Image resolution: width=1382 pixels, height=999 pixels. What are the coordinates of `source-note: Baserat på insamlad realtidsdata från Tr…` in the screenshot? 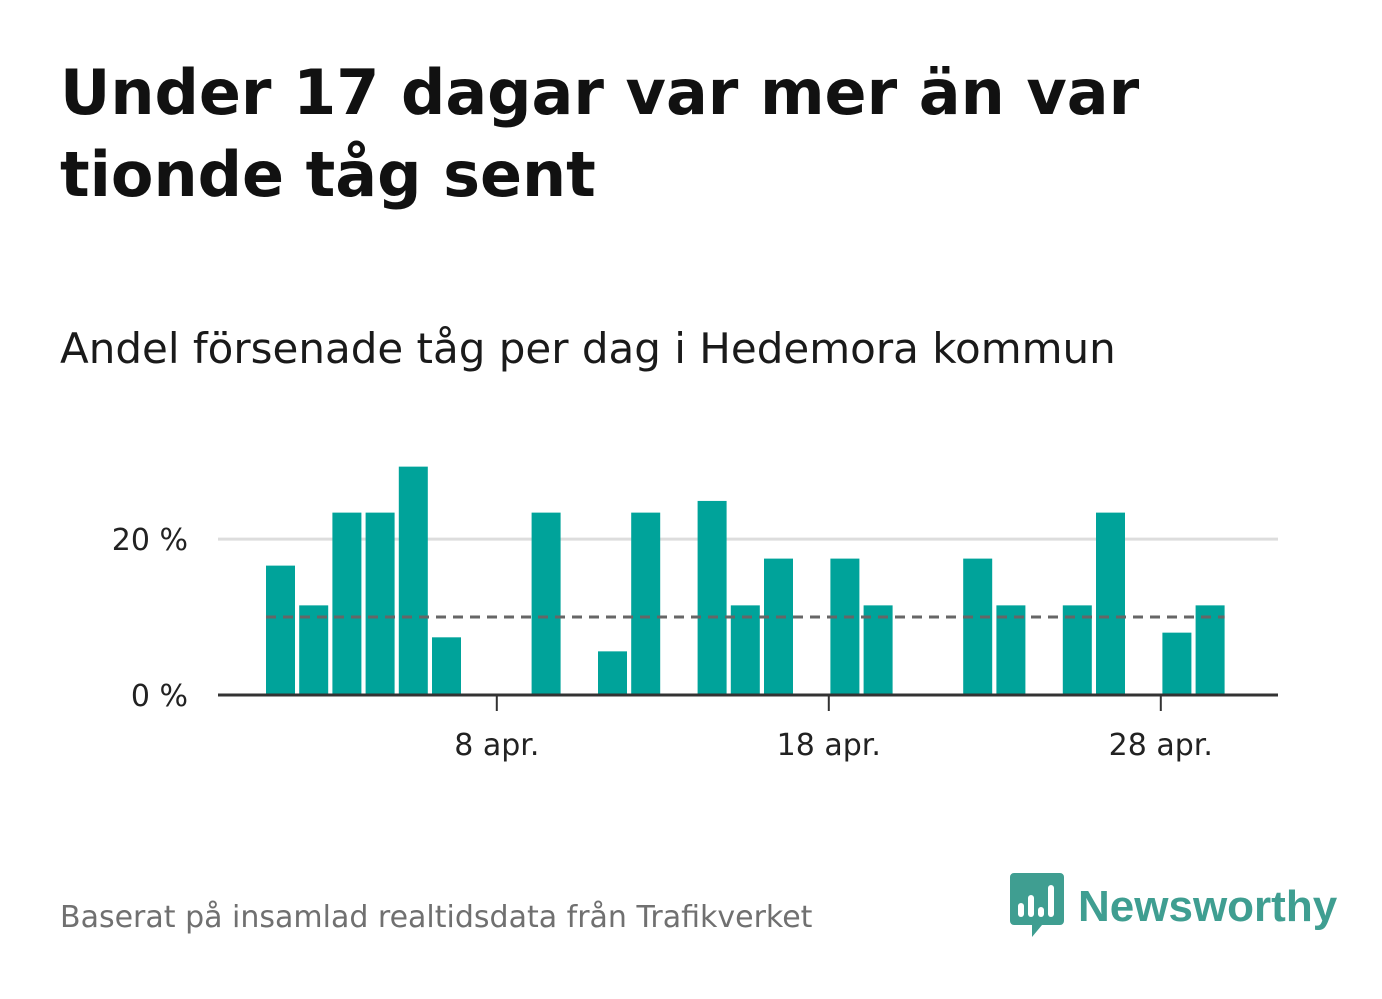 It's located at (436, 917).